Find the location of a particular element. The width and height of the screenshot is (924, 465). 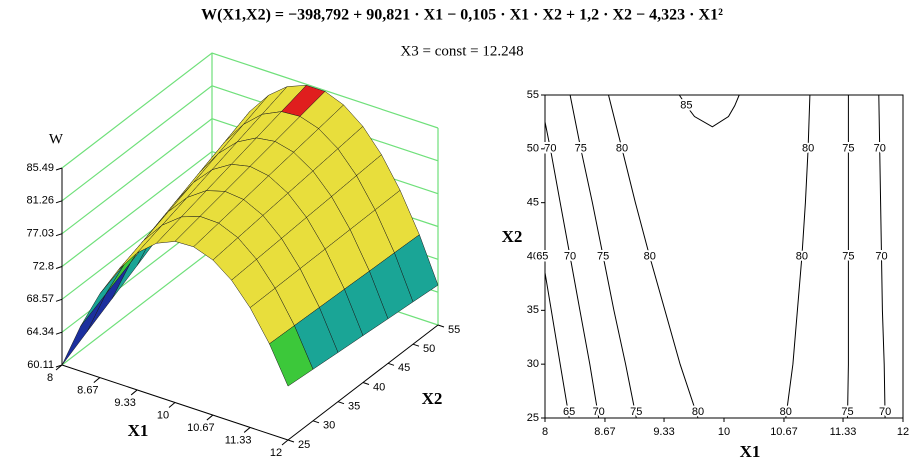

x2-tick-label: 40 is located at coordinates (379, 387).